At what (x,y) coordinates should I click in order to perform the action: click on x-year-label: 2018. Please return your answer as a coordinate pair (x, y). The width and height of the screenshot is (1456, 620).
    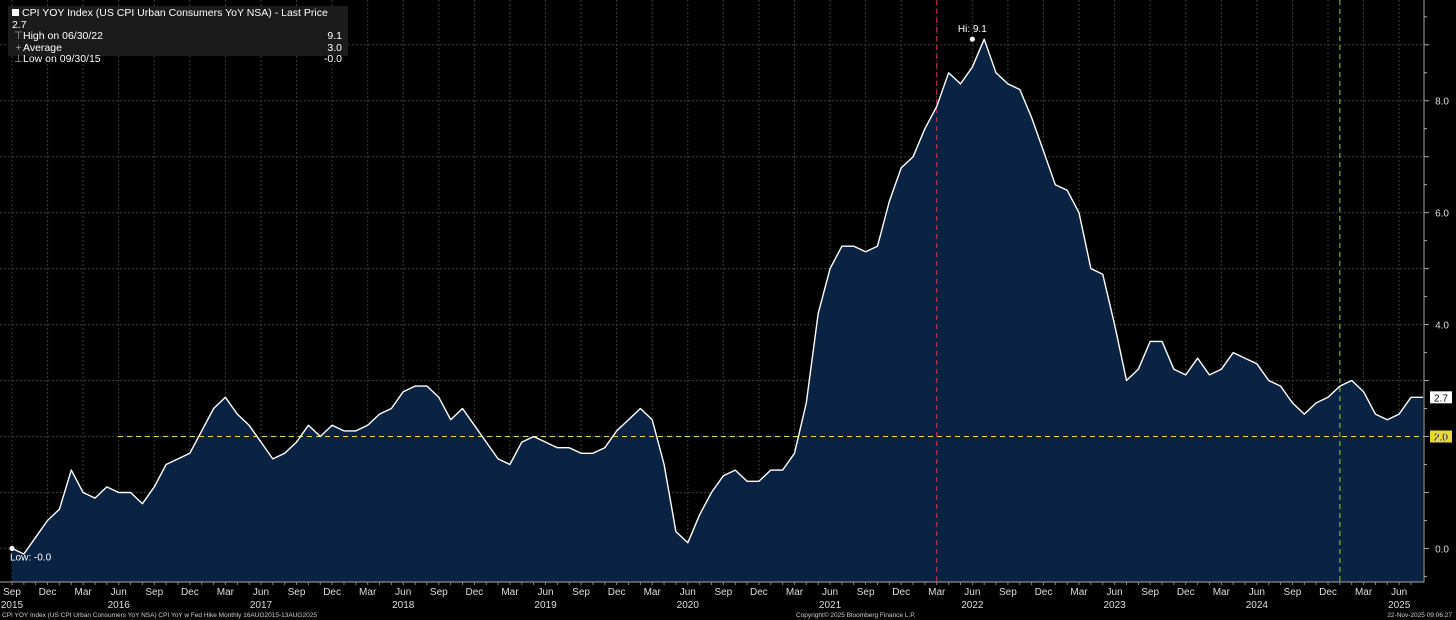
    Looking at the image, I should click on (403, 605).